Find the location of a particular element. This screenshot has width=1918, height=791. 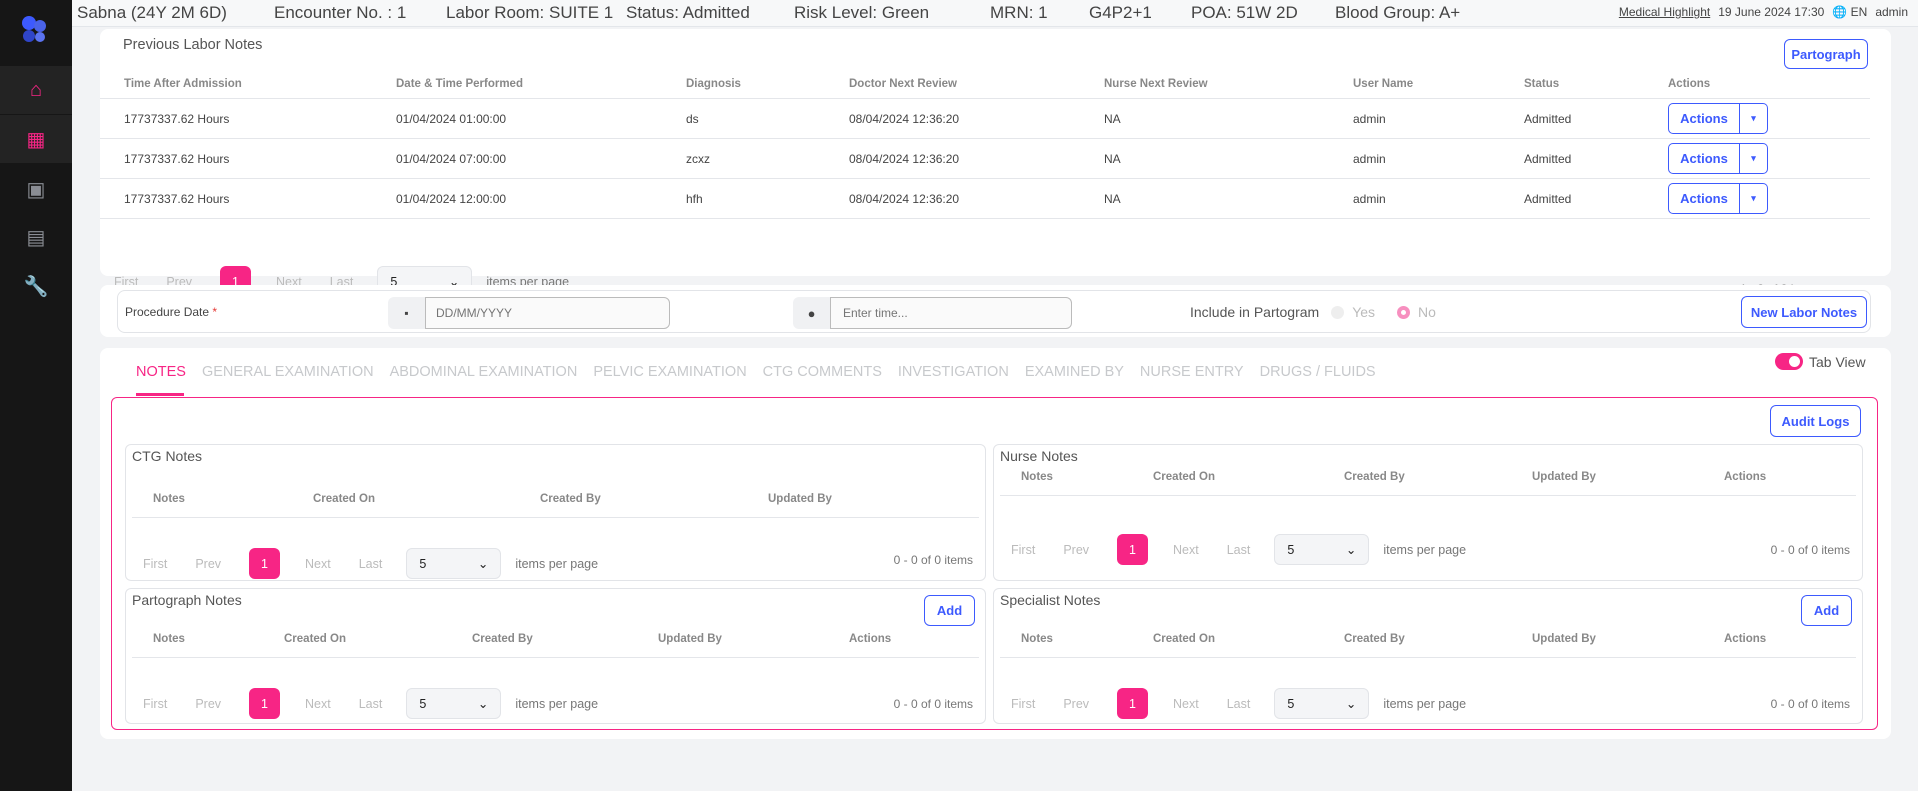

table-cell: 01/04/2024 12:00:00 is located at coordinates (451, 198).